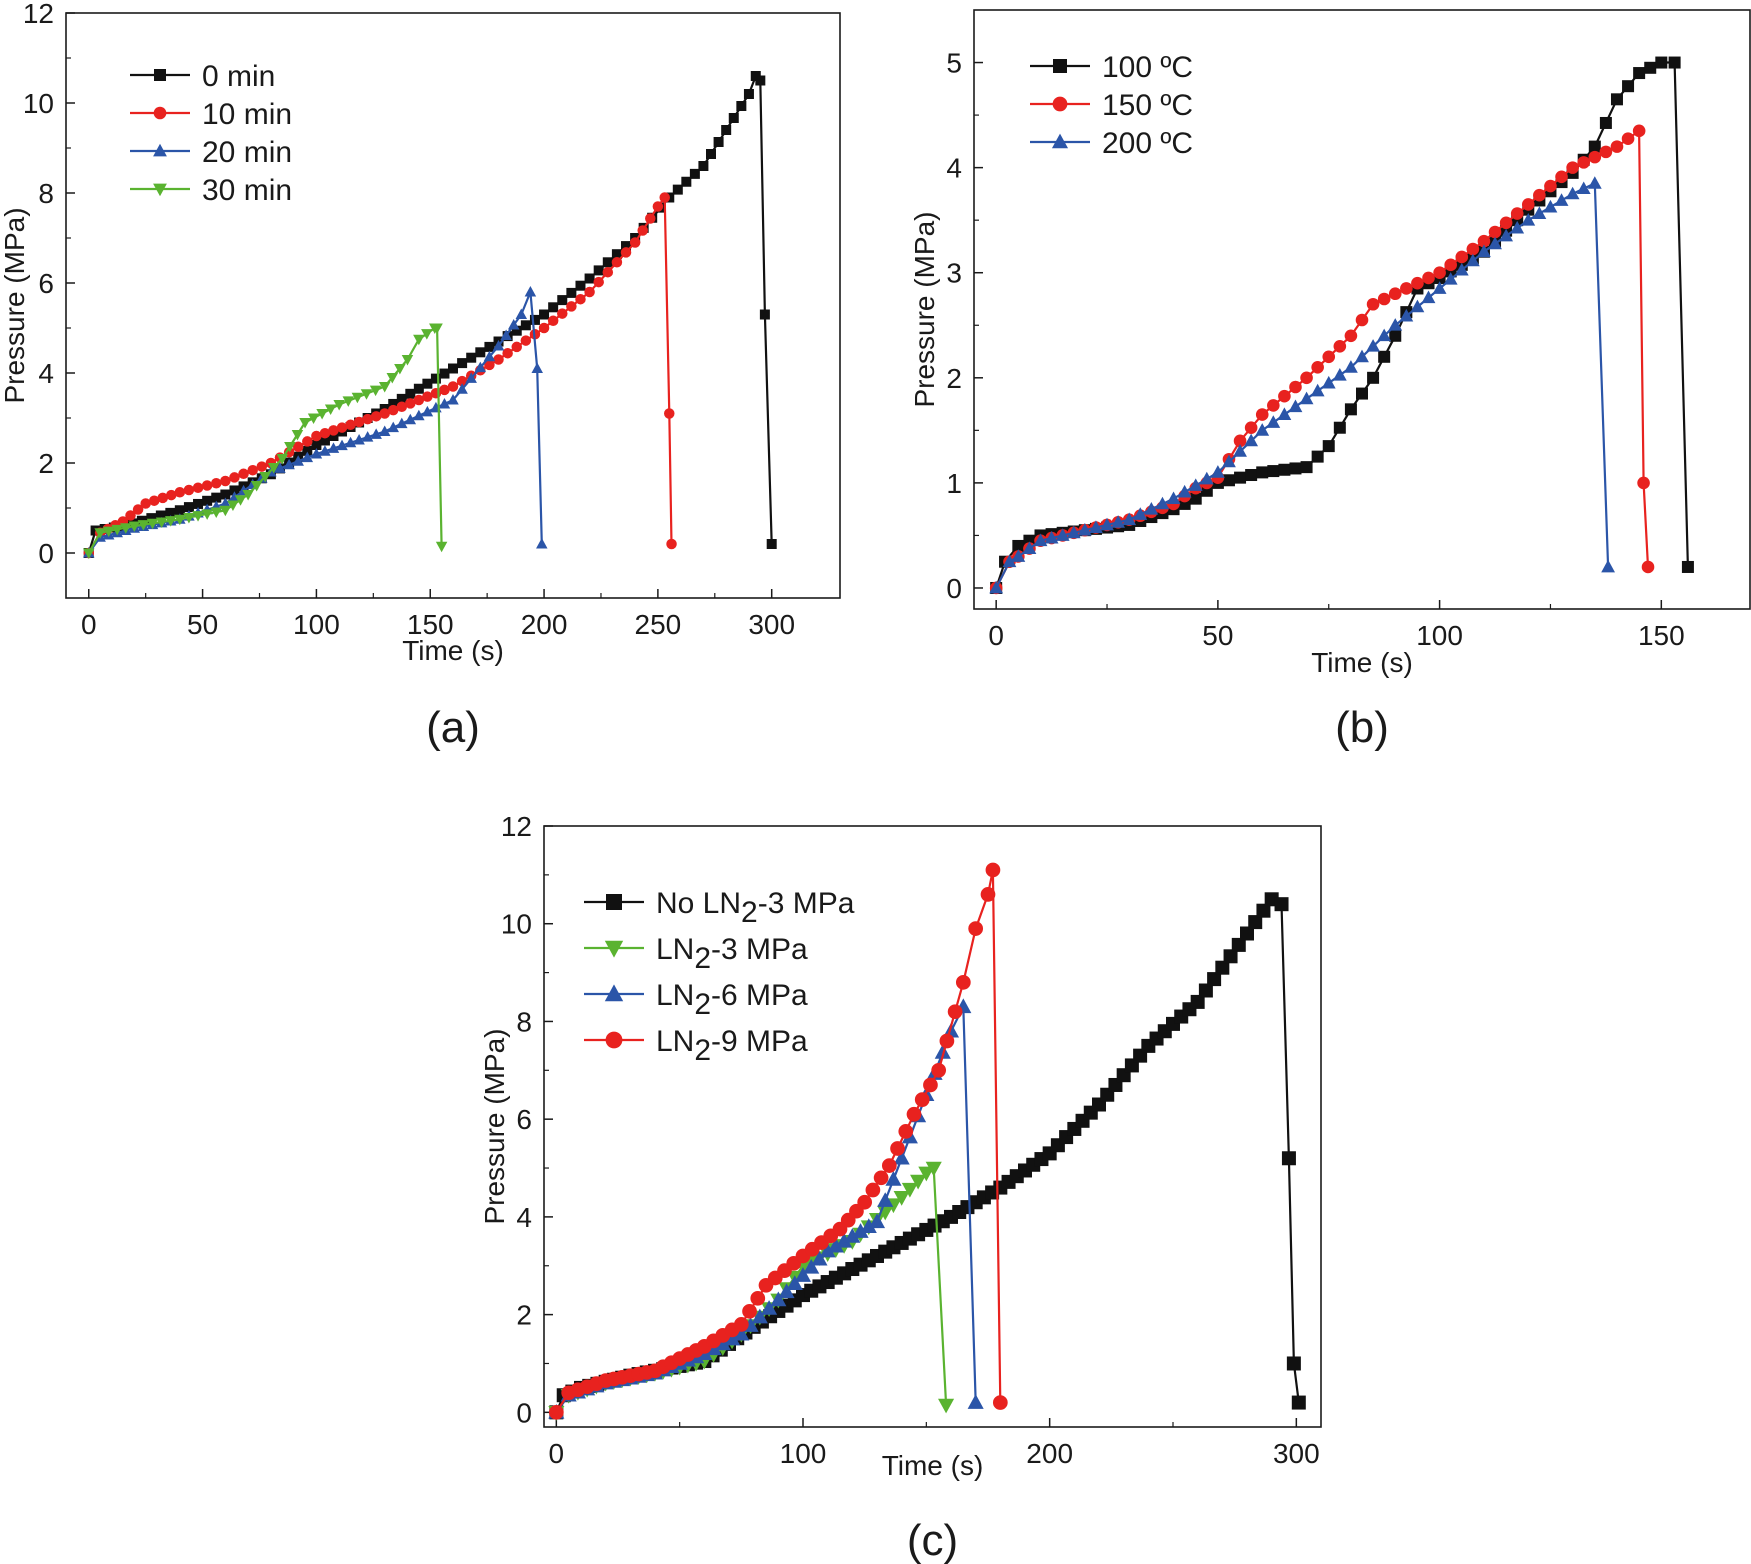 The height and width of the screenshot is (1564, 1751). What do you see at coordinates (524, 1217) in the screenshot?
I see `y-tick-label: 4` at bounding box center [524, 1217].